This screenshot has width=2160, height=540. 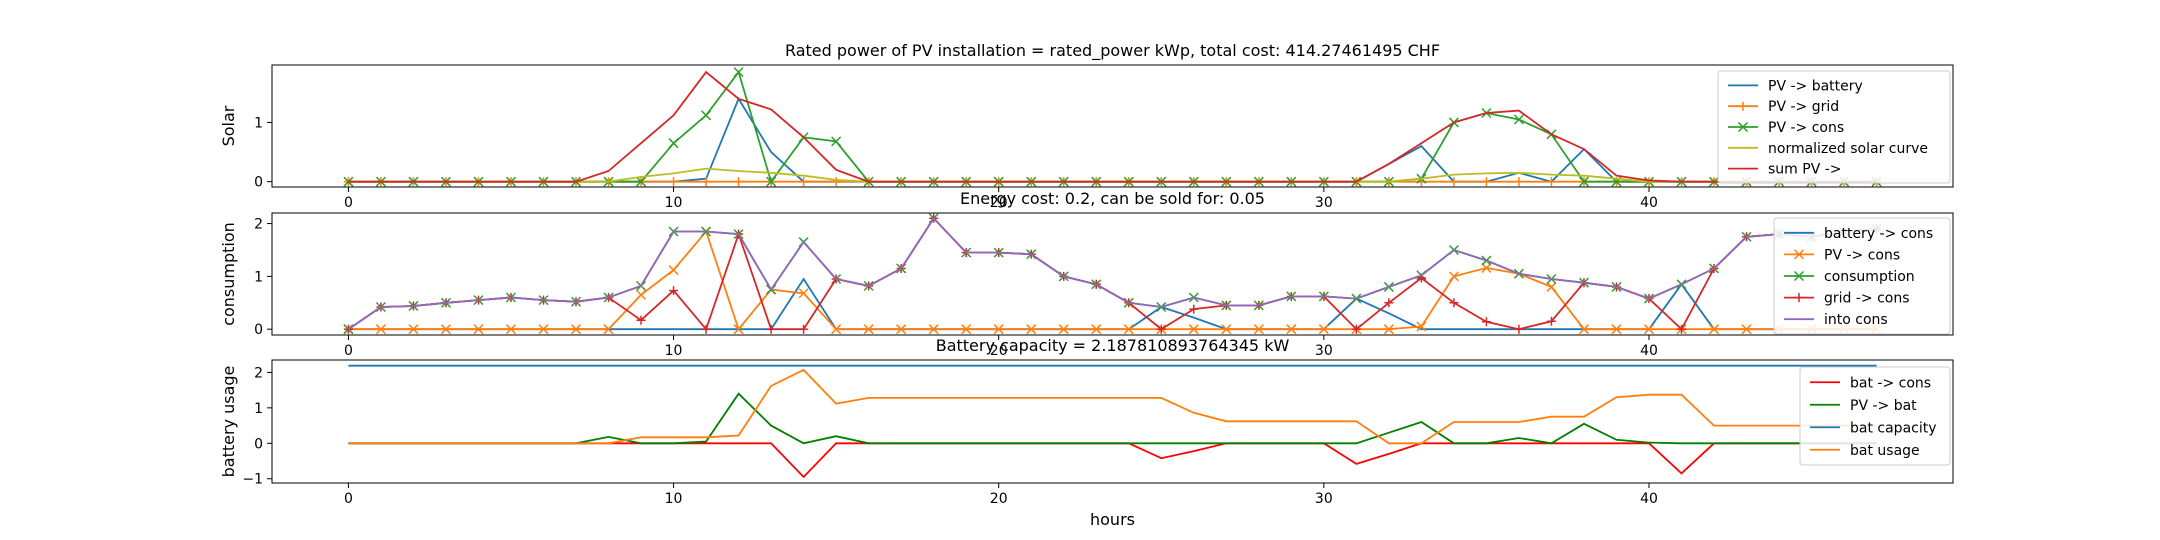 I want to click on legend-label: PV -> bat, so click(x=1883, y=406).